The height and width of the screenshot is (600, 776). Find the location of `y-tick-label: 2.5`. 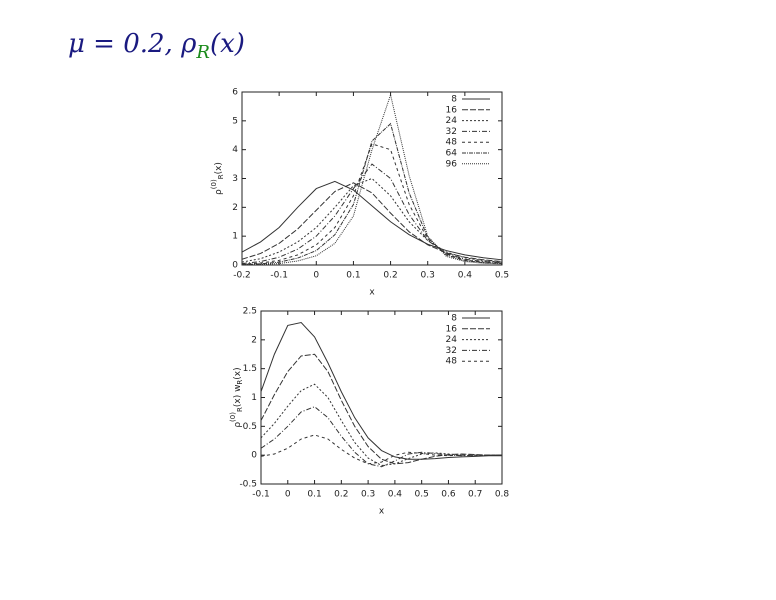

y-tick-label: 2.5 is located at coordinates (250, 312).